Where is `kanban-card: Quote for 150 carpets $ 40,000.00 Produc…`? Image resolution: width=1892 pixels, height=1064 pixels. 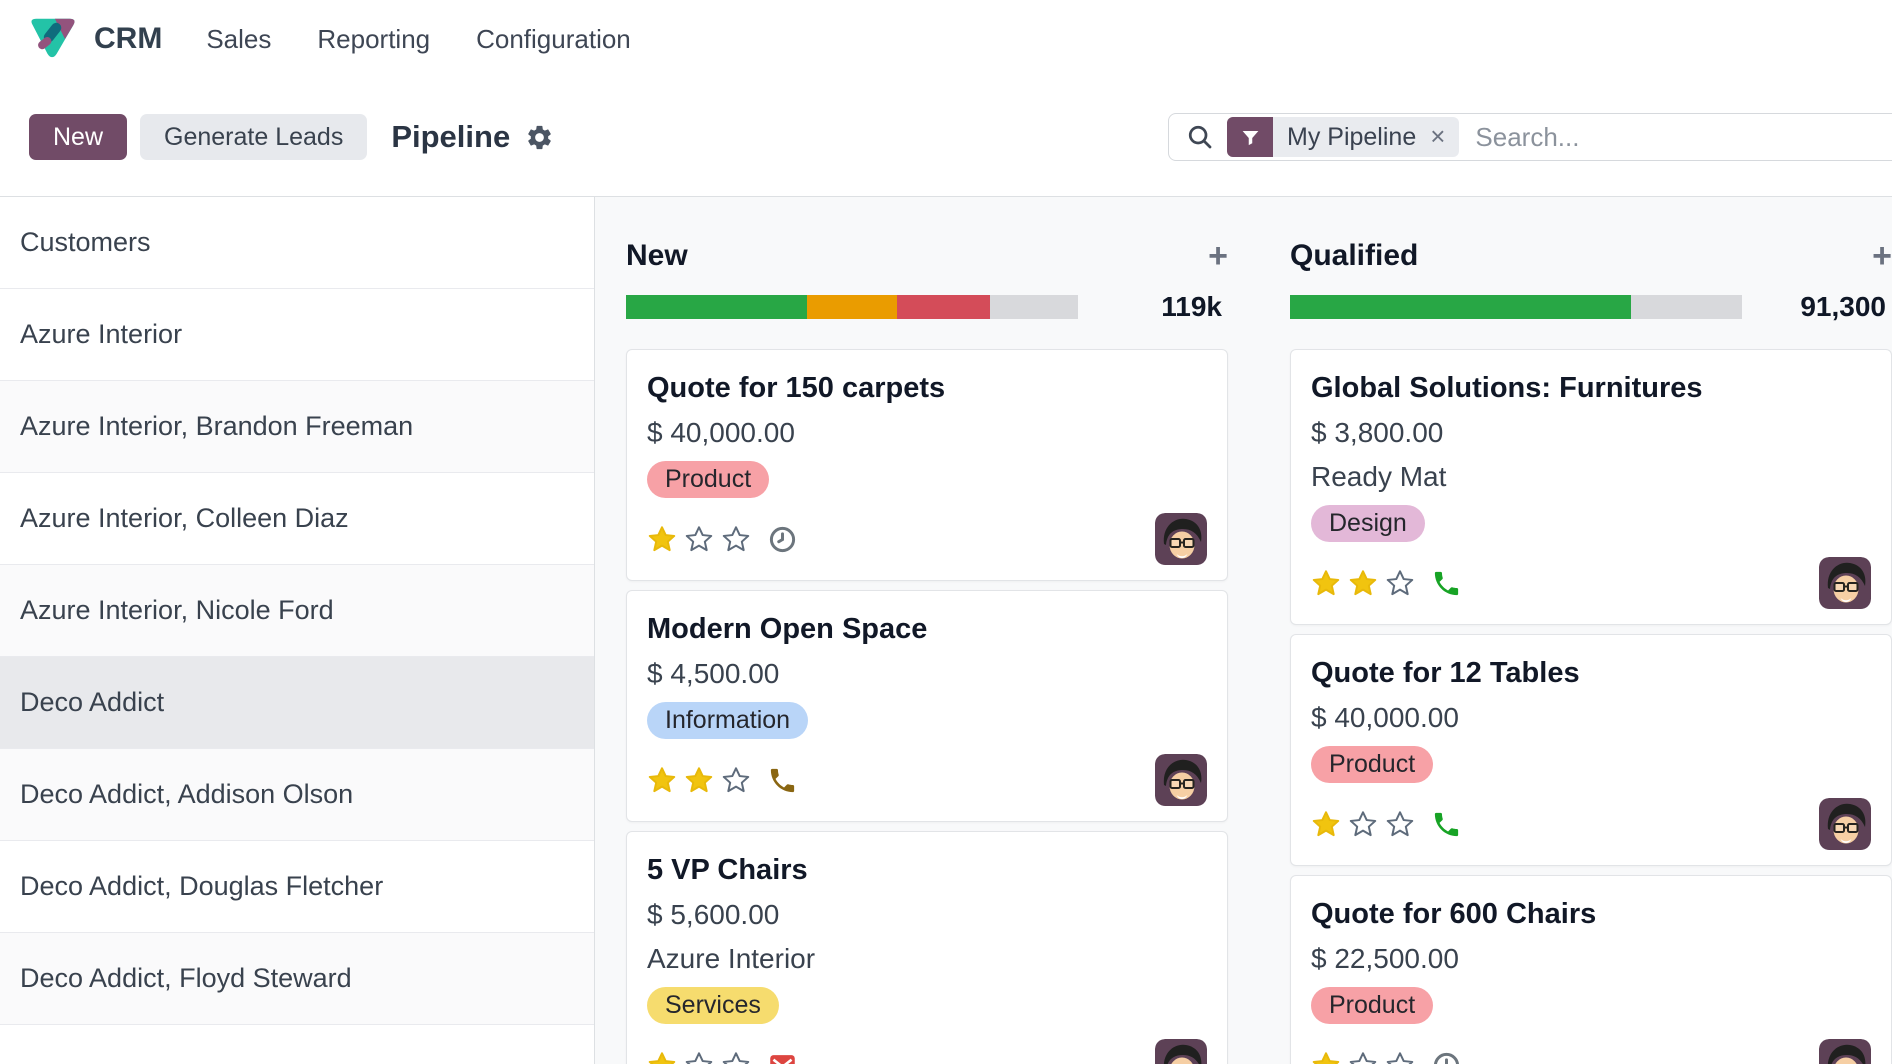 kanban-card: Quote for 150 carpets $ 40,000.00 Produc… is located at coordinates (927, 465).